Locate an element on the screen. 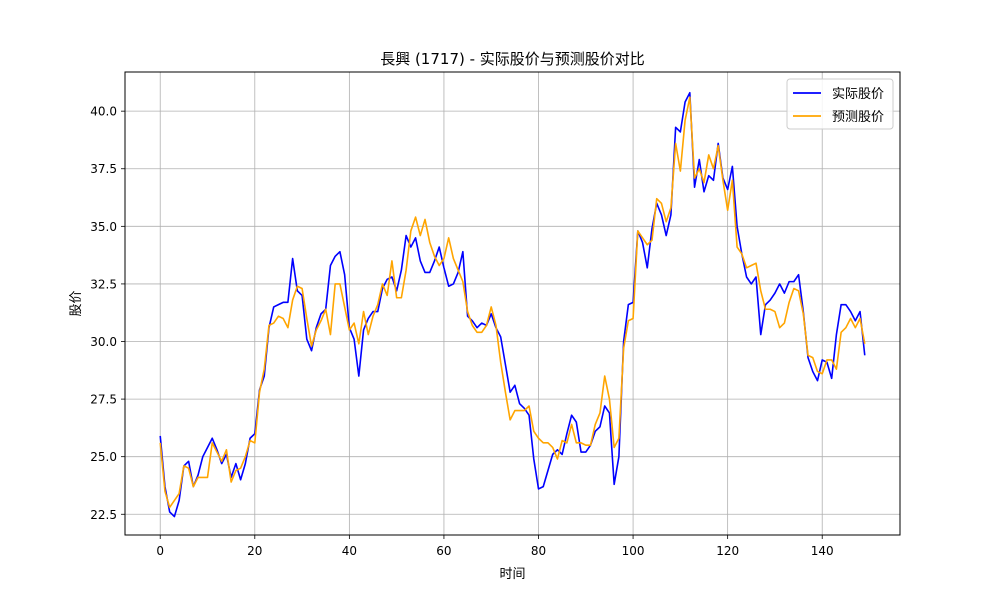 The width and height of the screenshot is (1000, 604). legend-label-predicted: 预测股价 is located at coordinates (858, 117).